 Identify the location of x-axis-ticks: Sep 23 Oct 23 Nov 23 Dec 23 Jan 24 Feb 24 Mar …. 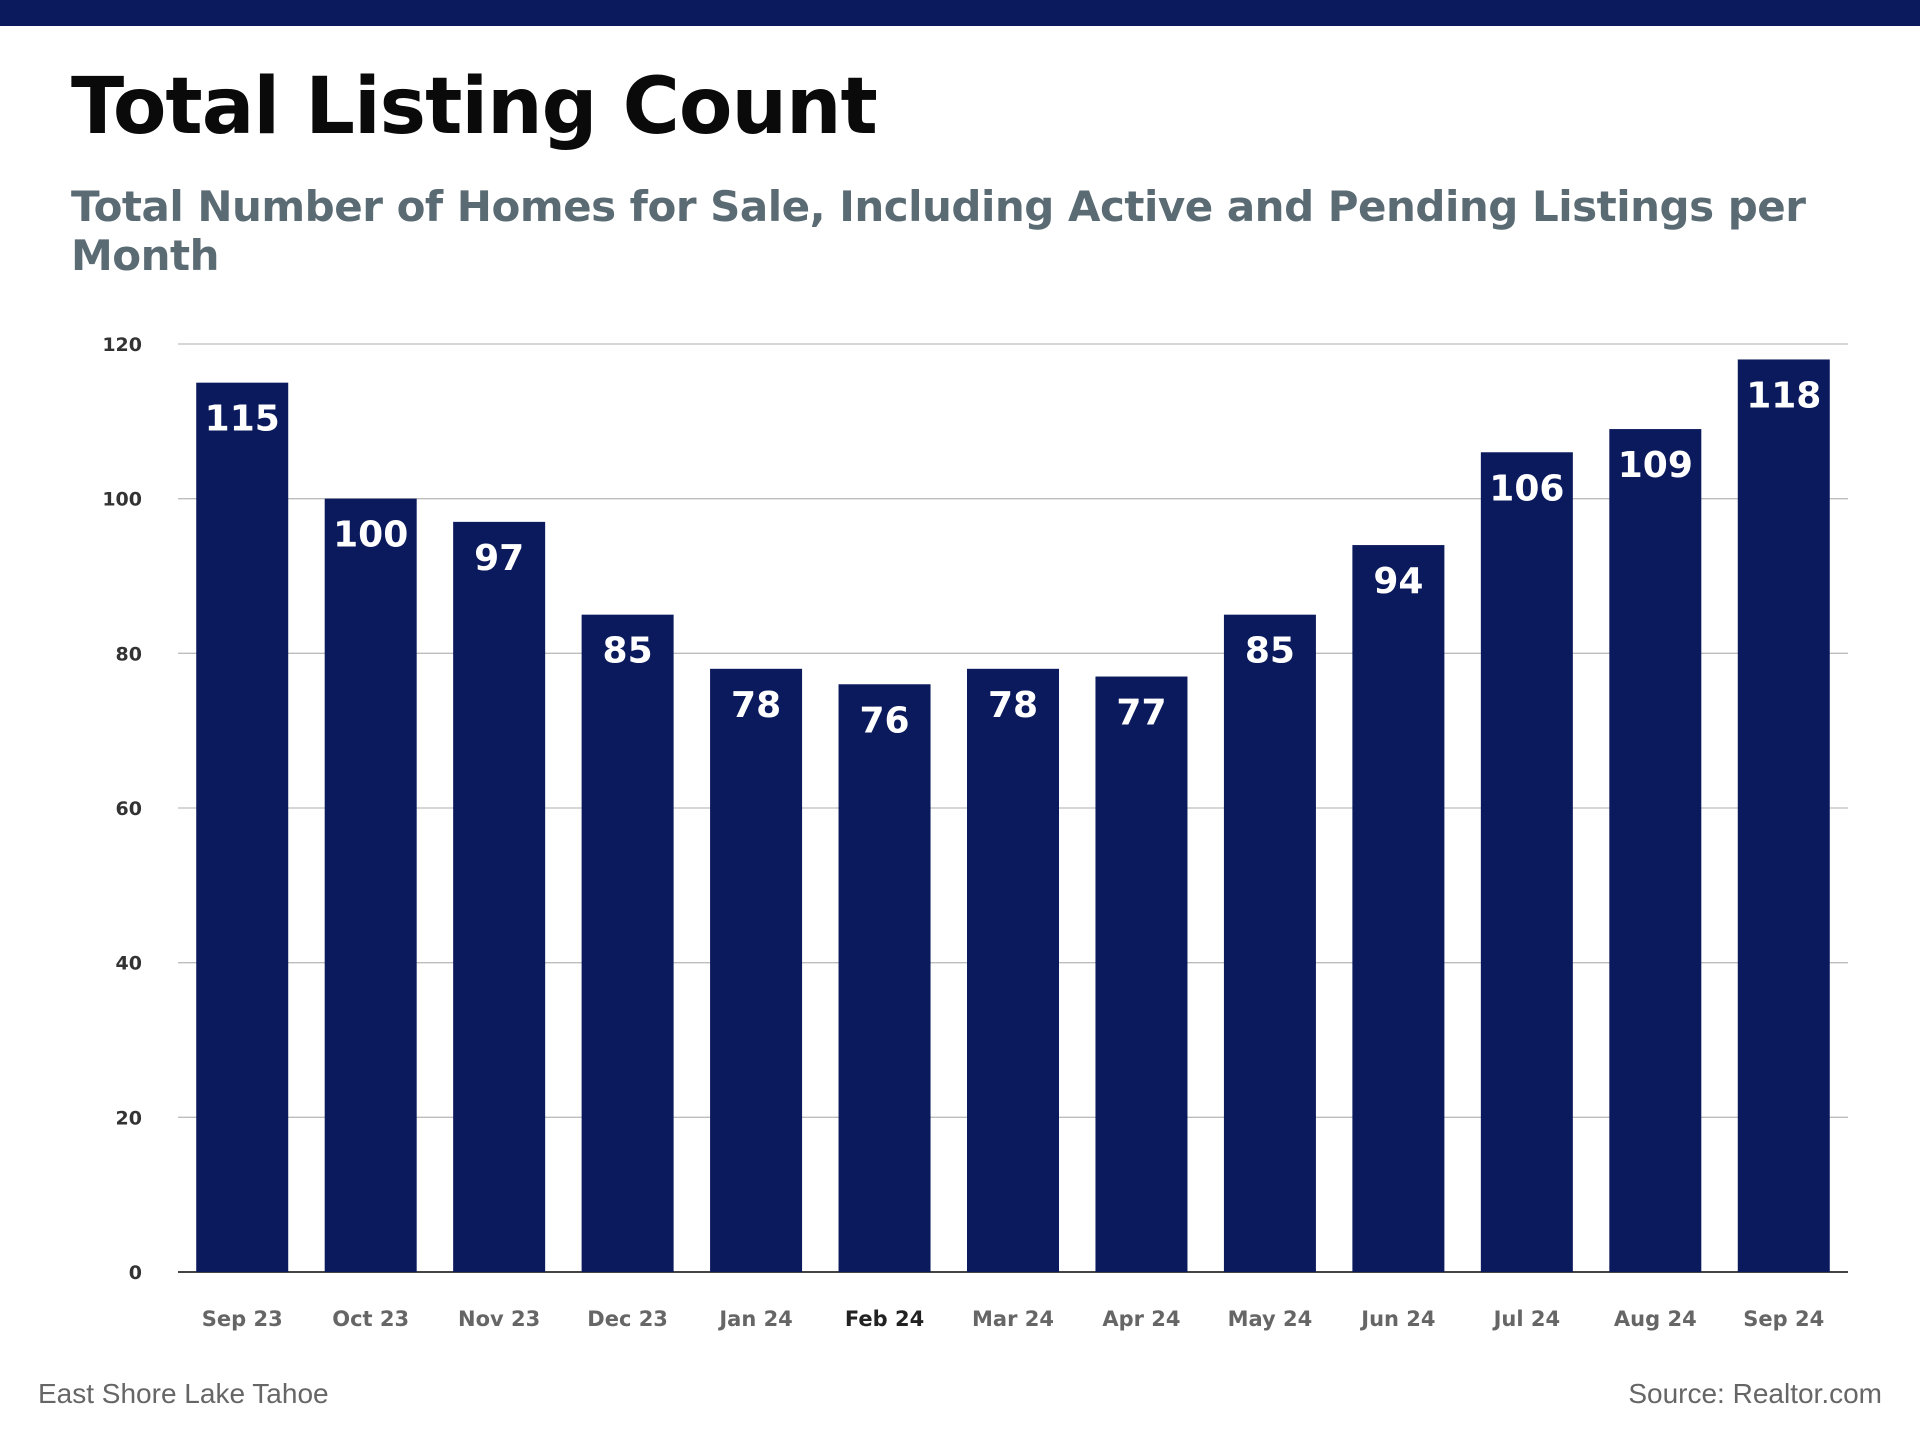
(1013, 1319).